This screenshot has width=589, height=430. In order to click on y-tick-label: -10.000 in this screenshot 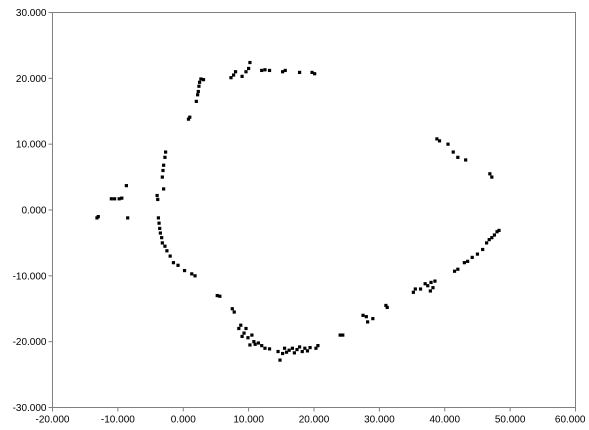, I will do `click(30, 276)`.